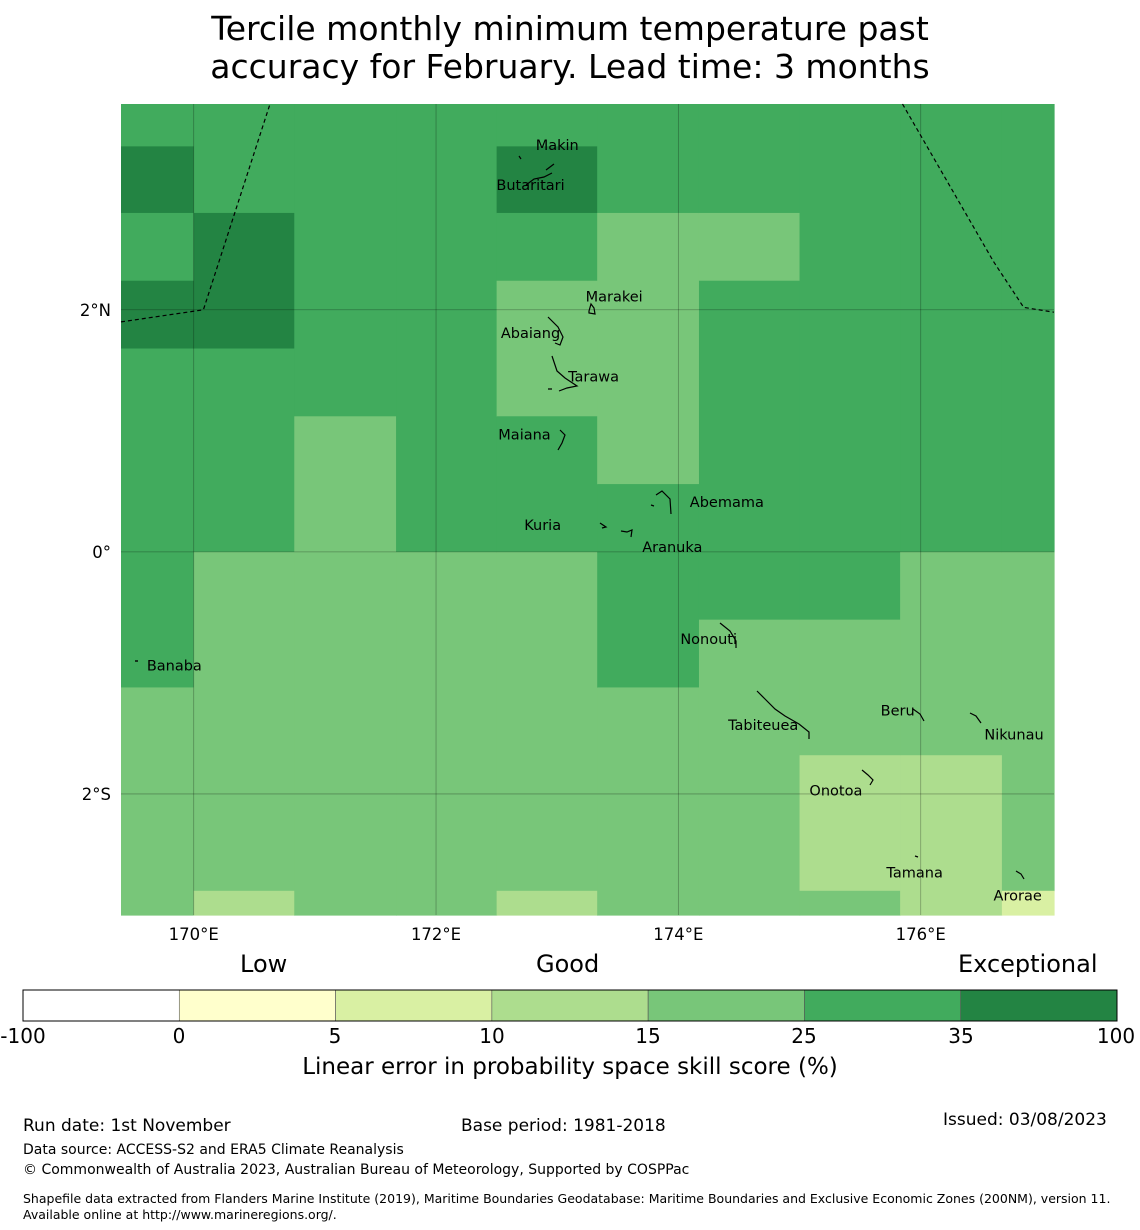 Image resolution: width=1140 pixels, height=1230 pixels. What do you see at coordinates (898, 711) in the screenshot?
I see `place-label-beru: Beru` at bounding box center [898, 711].